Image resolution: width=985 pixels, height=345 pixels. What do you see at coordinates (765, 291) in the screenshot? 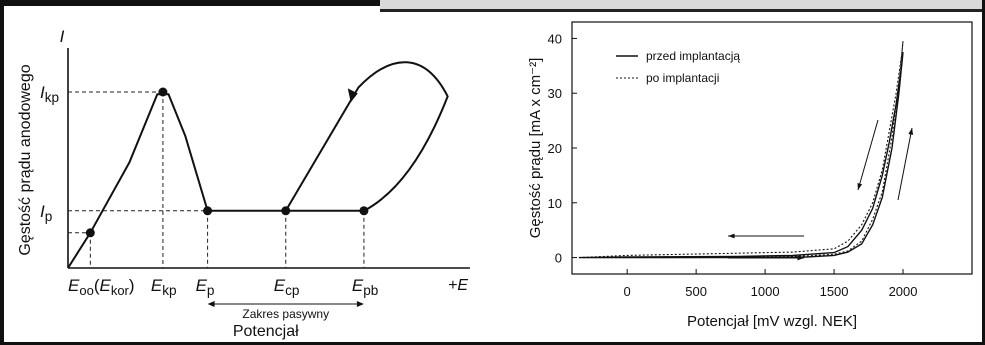
I see `x-tick-label-1000: 1000` at bounding box center [765, 291].